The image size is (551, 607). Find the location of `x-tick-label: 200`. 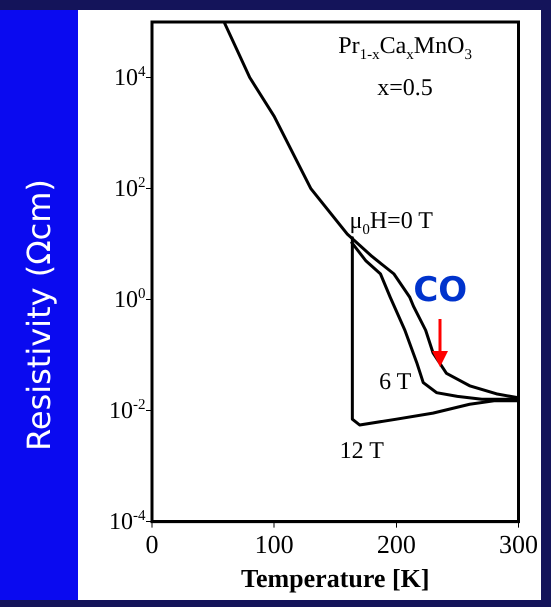

x-tick-label: 200 is located at coordinates (396, 545).